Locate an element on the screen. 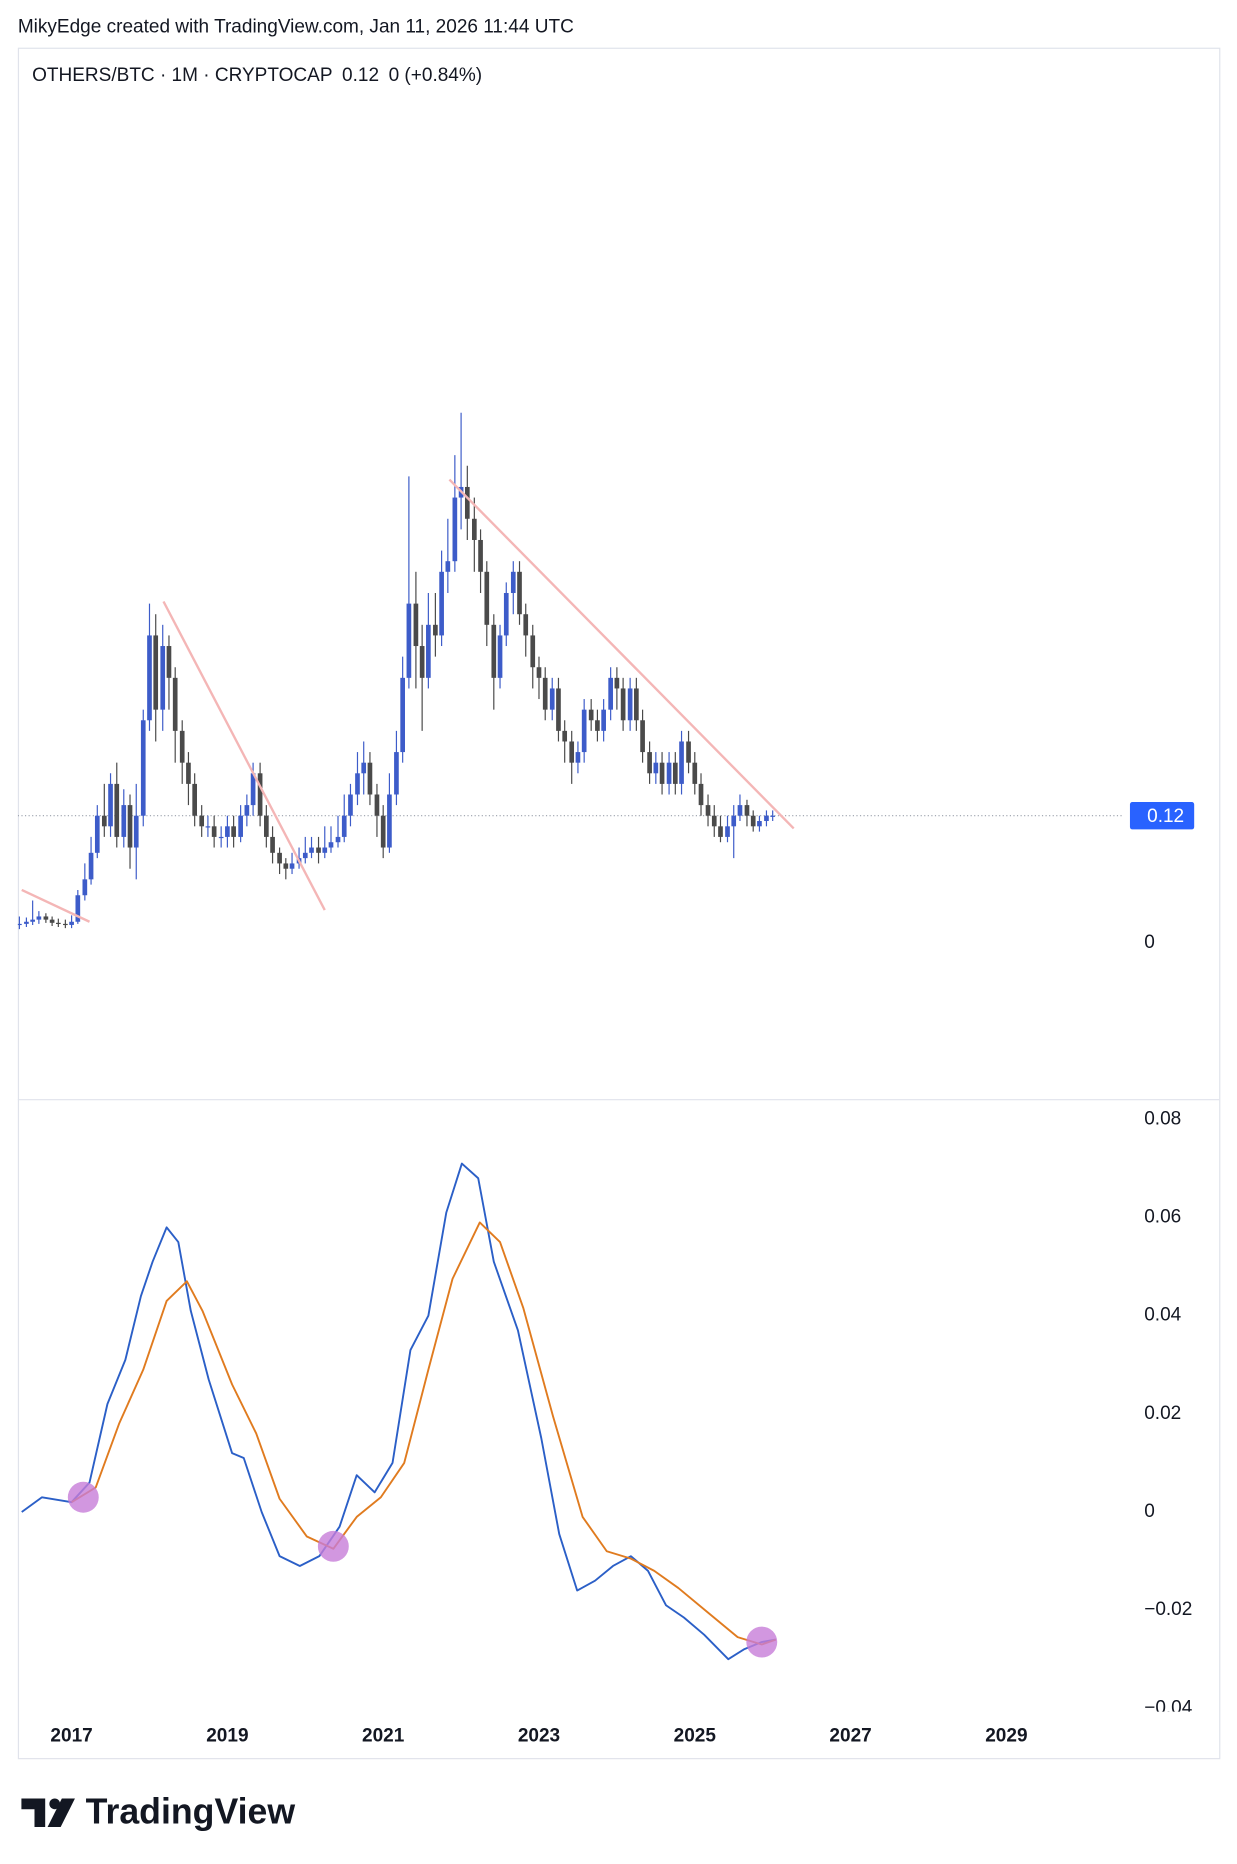  x-tick-label: 2021 is located at coordinates (383, 1736).